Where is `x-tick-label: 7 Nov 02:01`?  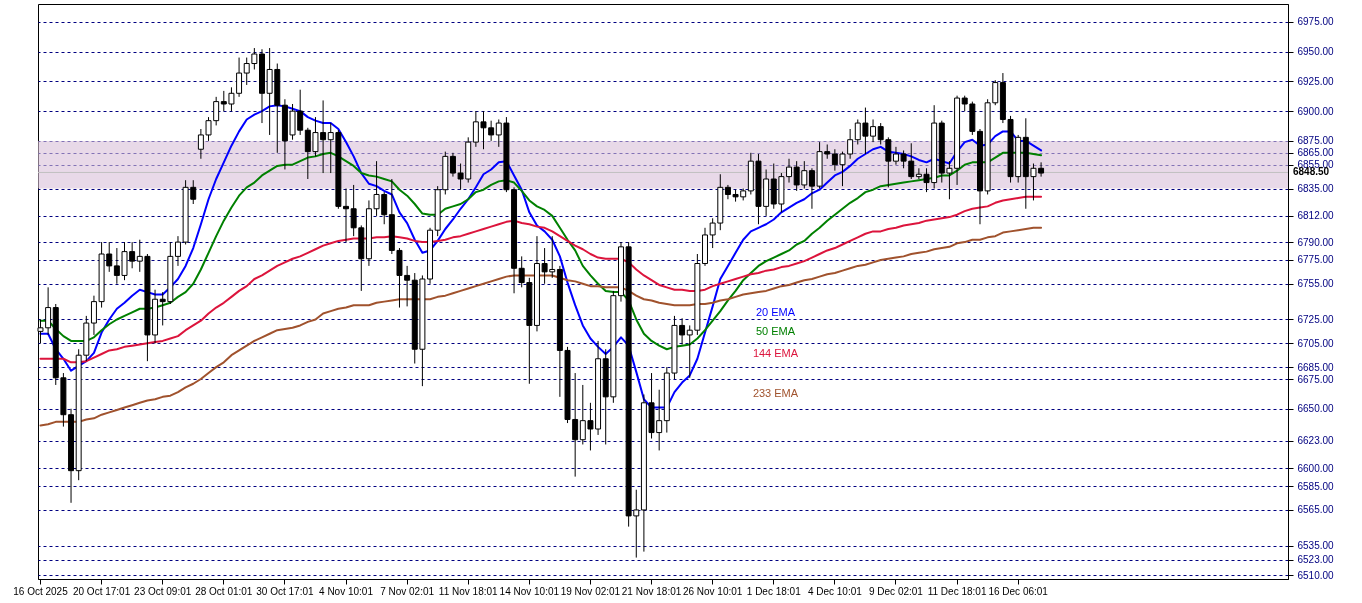
x-tick-label: 7 Nov 02:01 is located at coordinates (407, 591).